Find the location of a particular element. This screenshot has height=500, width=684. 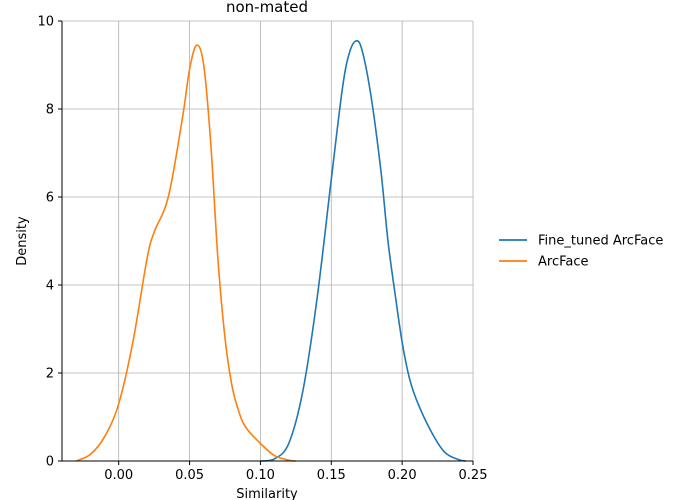

x-tick-label: 0.15 is located at coordinates (331, 475).